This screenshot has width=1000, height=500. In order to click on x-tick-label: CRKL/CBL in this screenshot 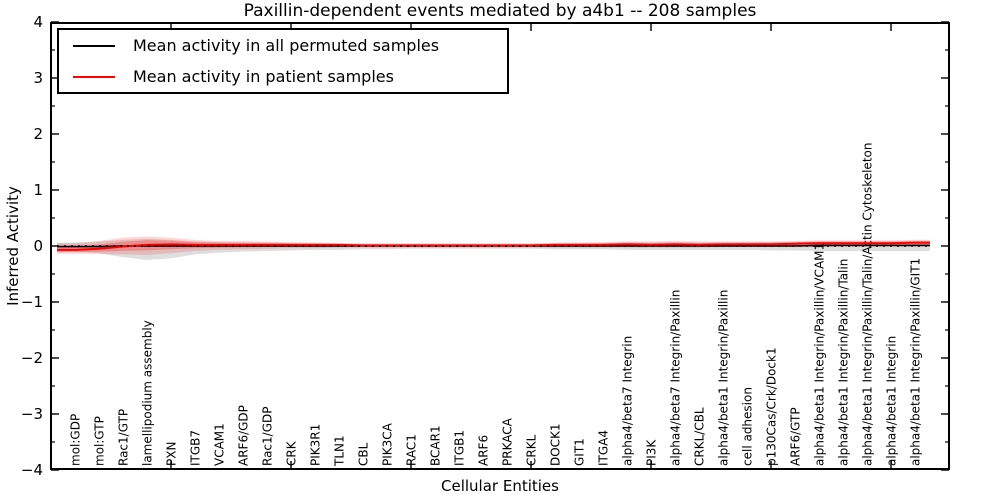, I will do `click(700, 436)`.